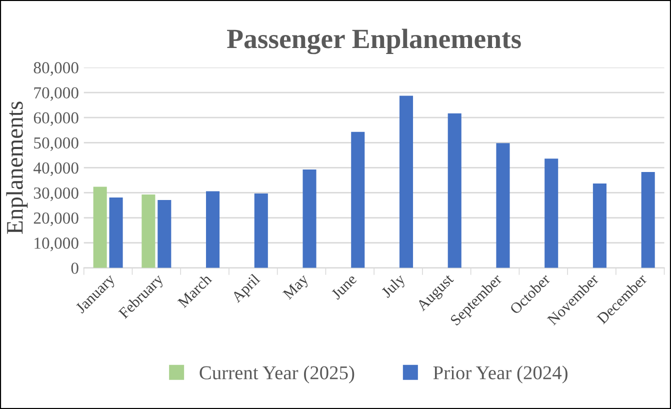  Describe the element at coordinates (56, 144) in the screenshot. I see `y-tick-label: 50,000` at that location.